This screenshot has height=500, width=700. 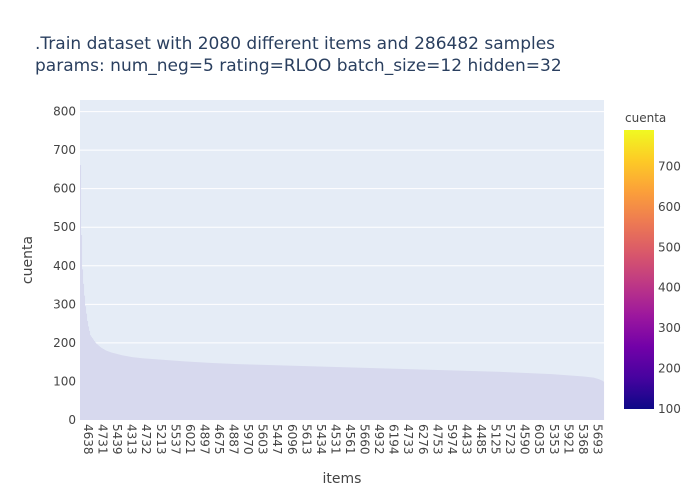 I want to click on x-tick-label: 4675, so click(x=219, y=439).